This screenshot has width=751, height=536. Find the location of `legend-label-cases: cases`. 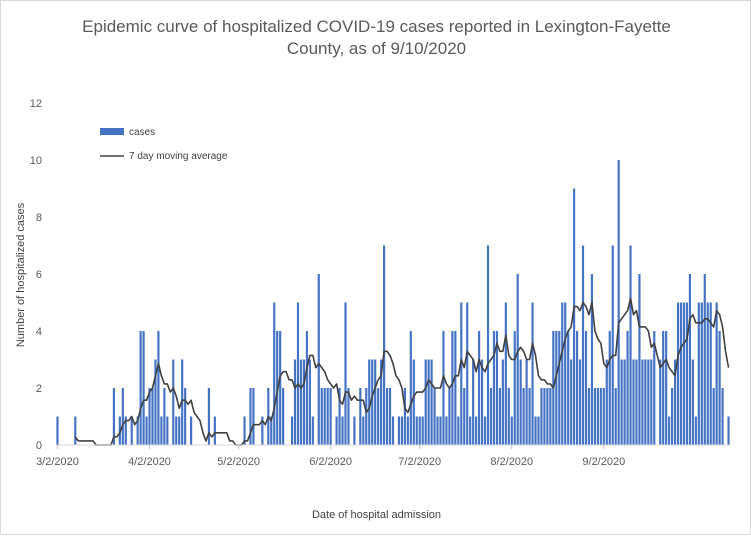

legend-label-cases: cases is located at coordinates (142, 132).